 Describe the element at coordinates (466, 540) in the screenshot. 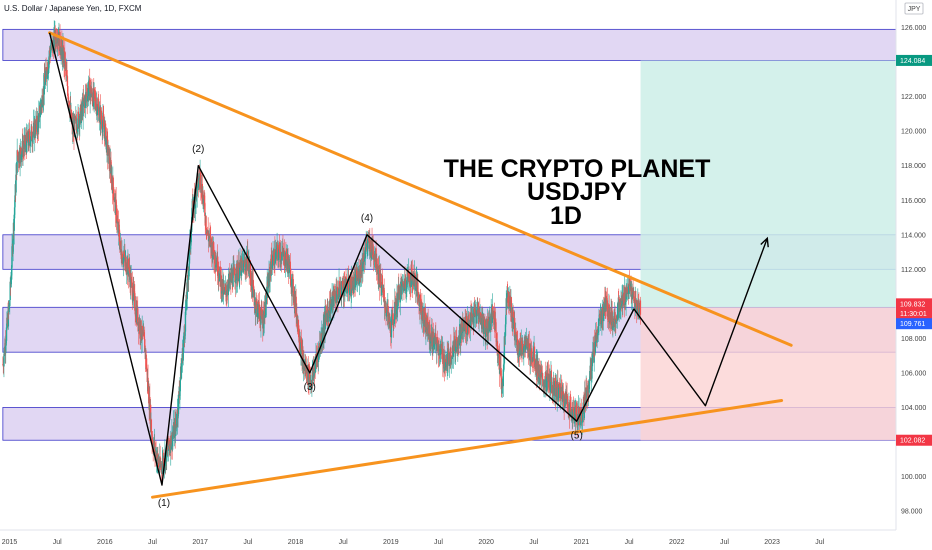

I see `time-axis` at that location.